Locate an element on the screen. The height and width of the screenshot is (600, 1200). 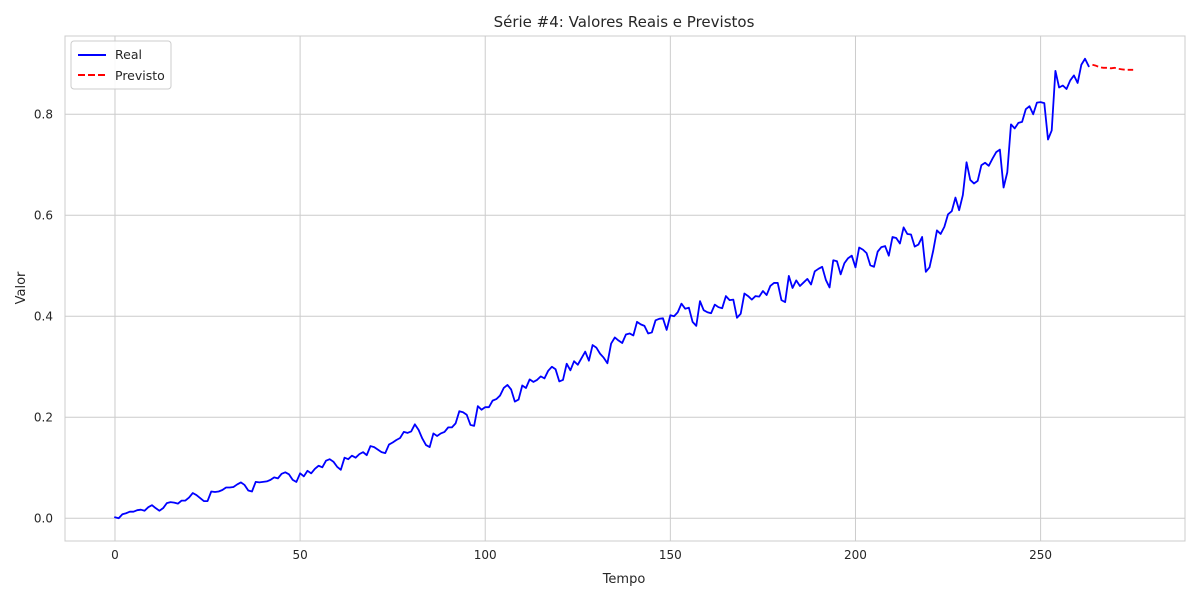
legend-box is located at coordinates (121, 65).